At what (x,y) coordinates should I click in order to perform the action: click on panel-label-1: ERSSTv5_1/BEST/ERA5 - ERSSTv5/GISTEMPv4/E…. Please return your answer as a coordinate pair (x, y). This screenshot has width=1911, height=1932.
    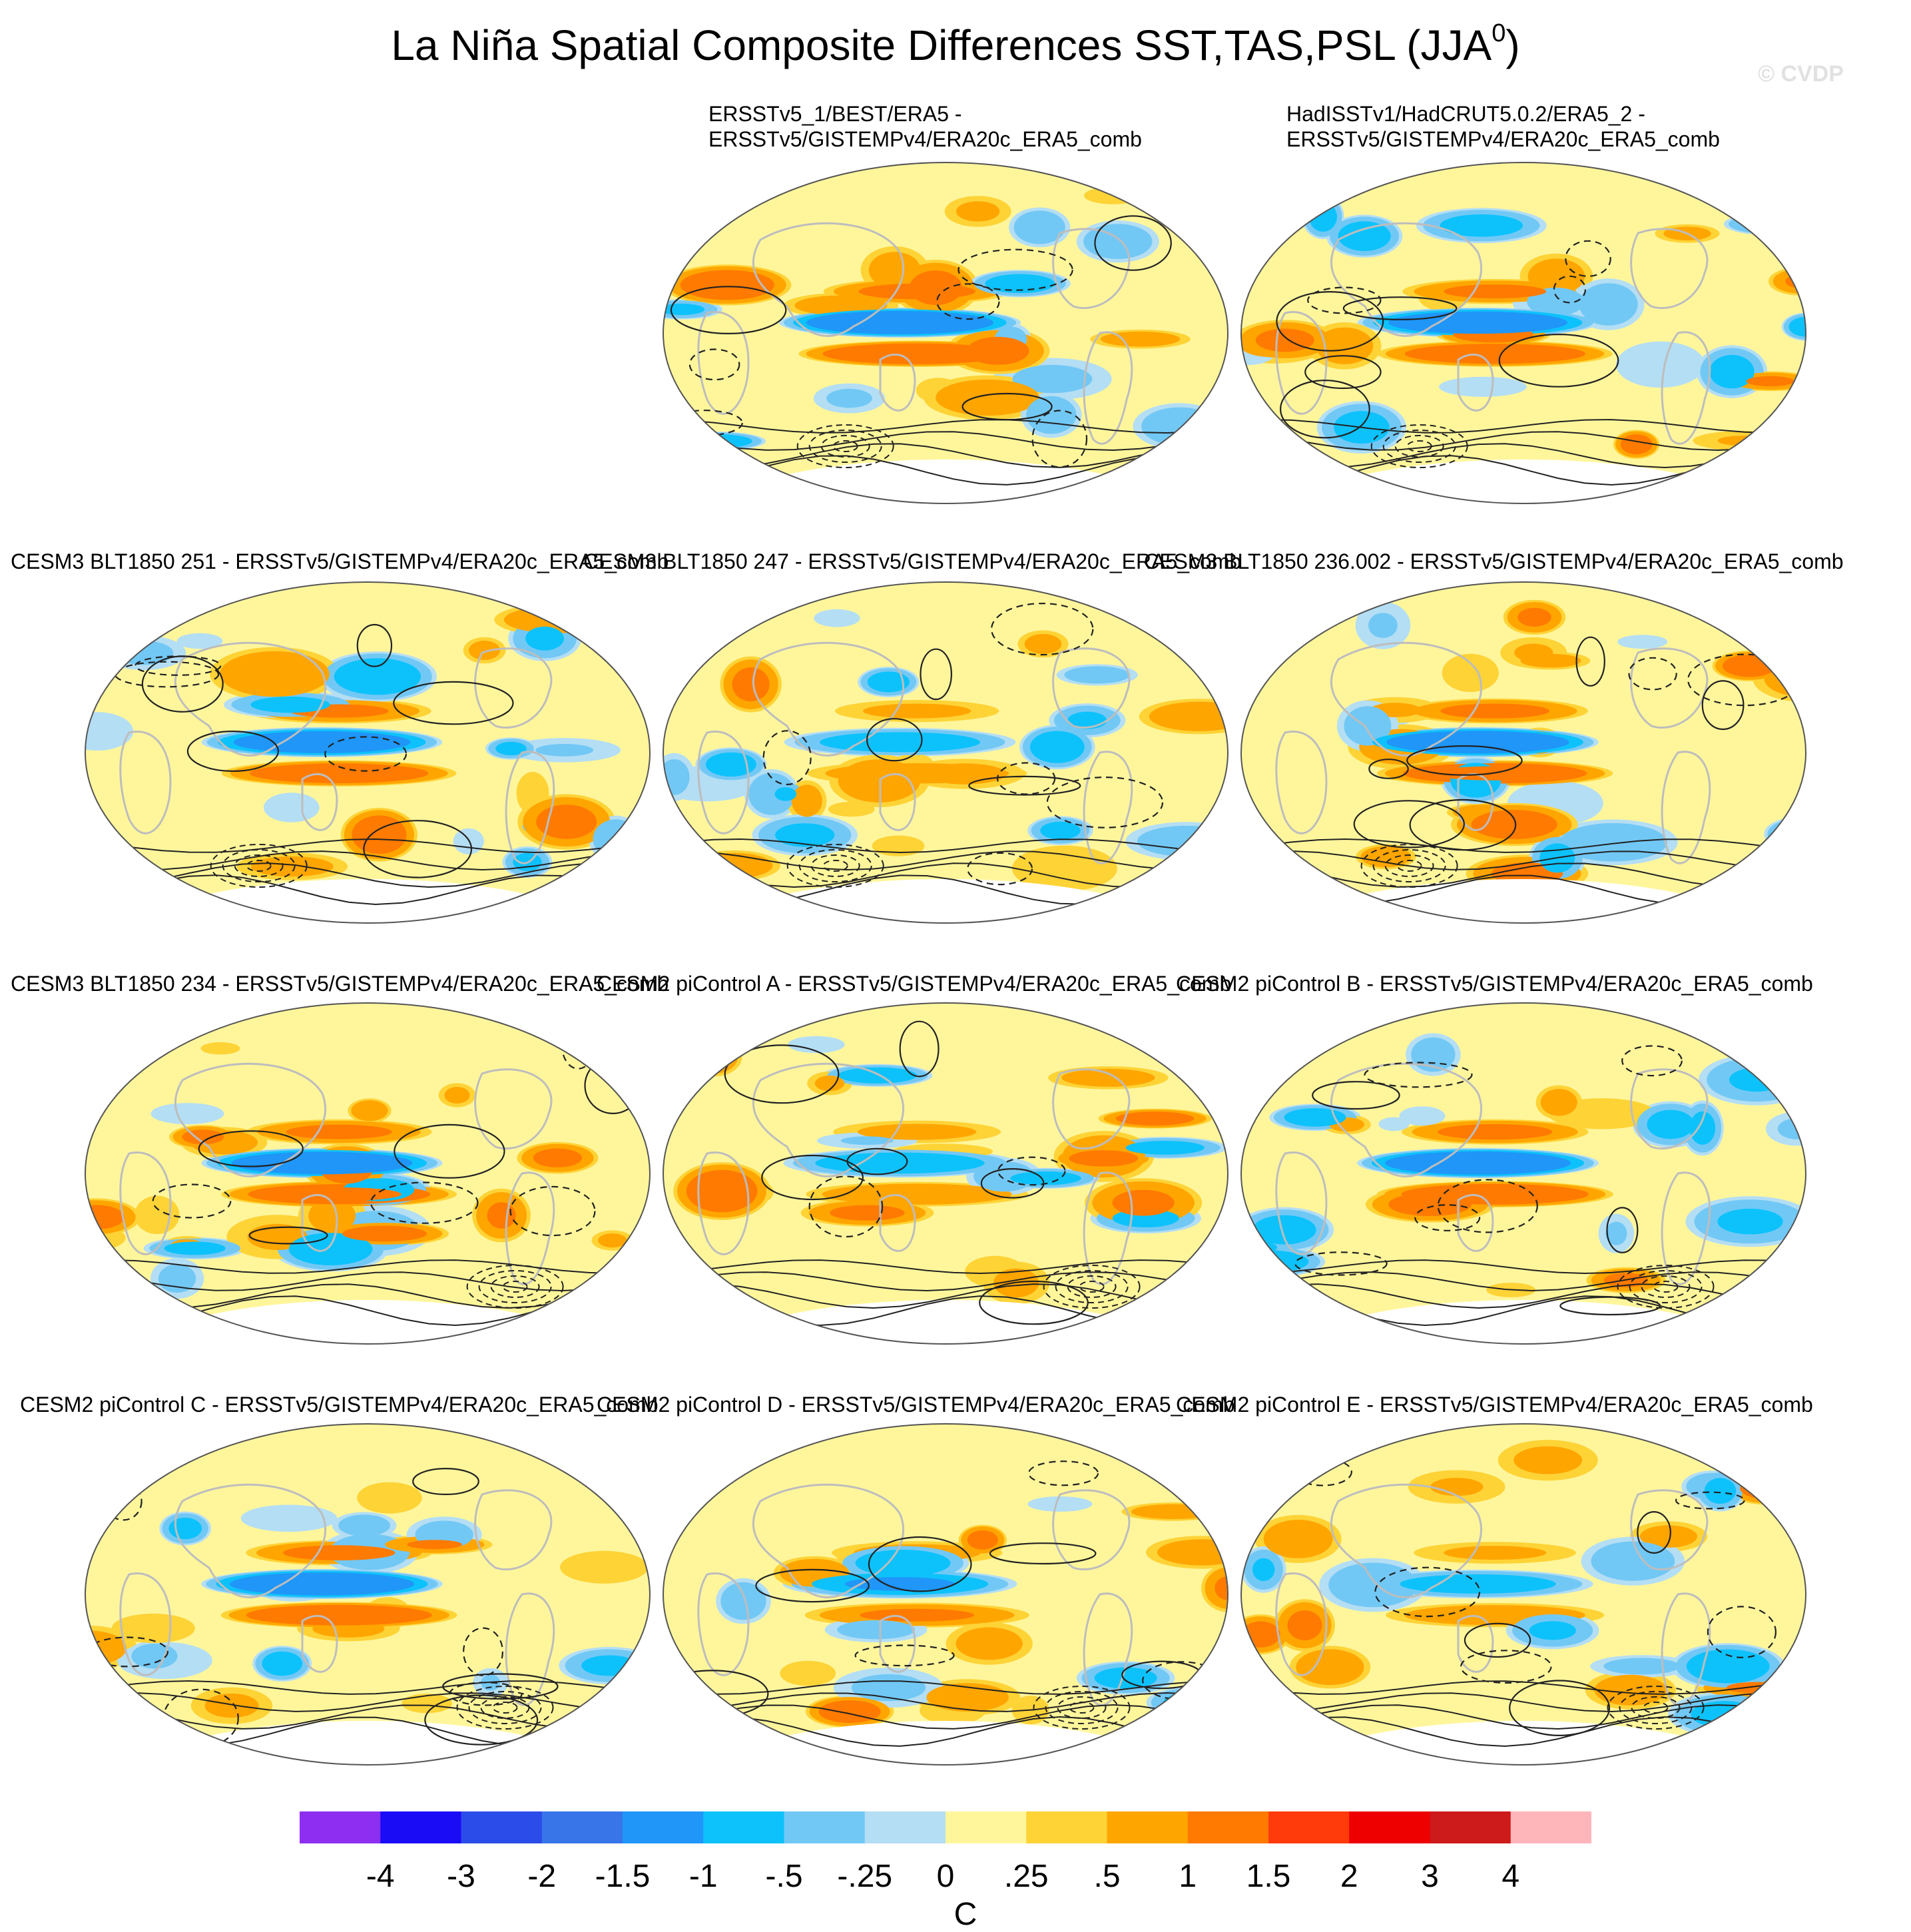
    Looking at the image, I should click on (925, 126).